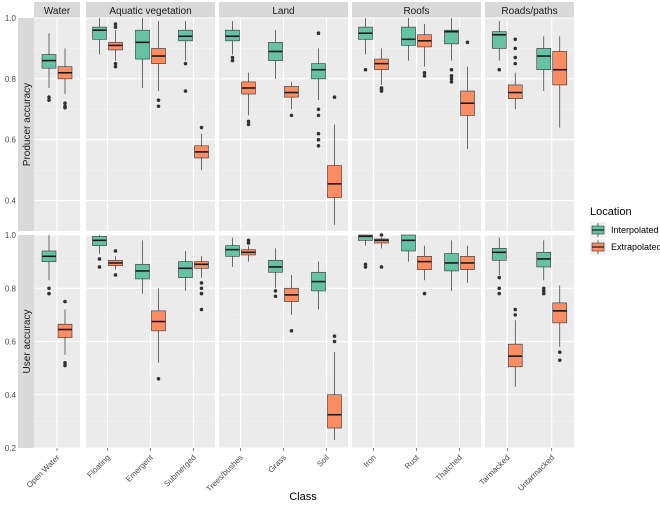 This screenshot has width=660, height=505. Describe the element at coordinates (283, 11) in the screenshot. I see `strip-label-land: Land` at that location.